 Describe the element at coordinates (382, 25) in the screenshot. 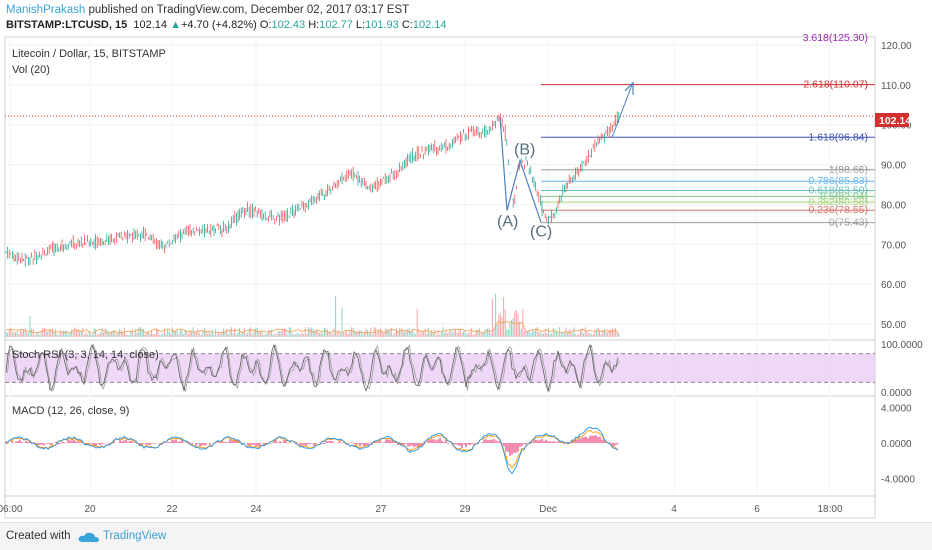

I see `low-value: 101.93` at that location.